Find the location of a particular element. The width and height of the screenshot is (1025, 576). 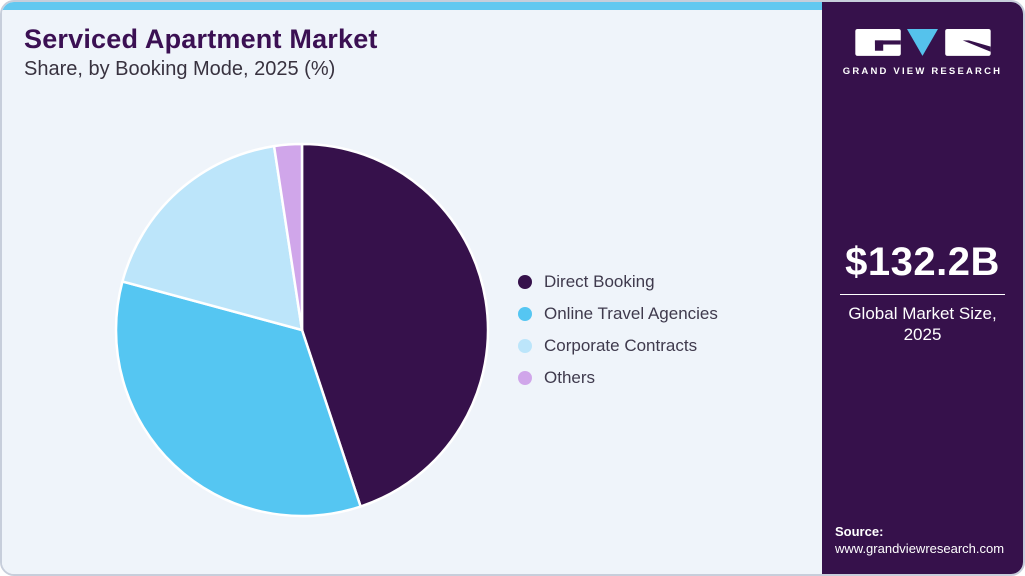

divider-line is located at coordinates (922, 294).